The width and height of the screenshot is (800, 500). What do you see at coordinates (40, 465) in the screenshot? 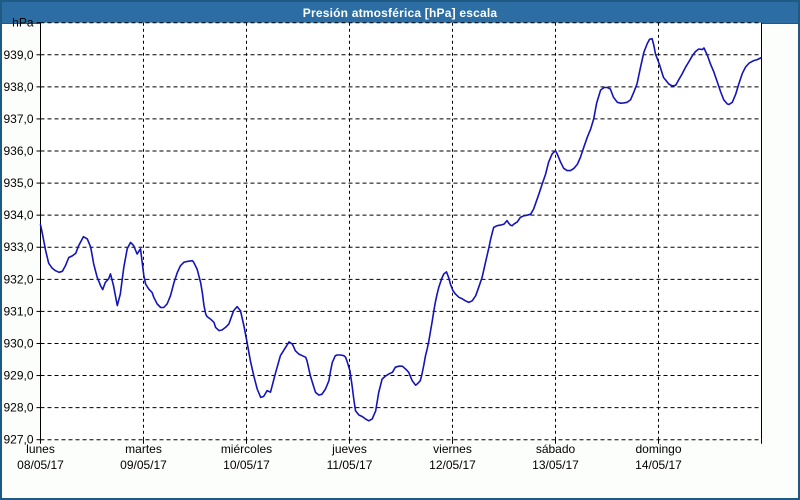
I see `x-axis-date-label: 08/05/17` at bounding box center [40, 465].